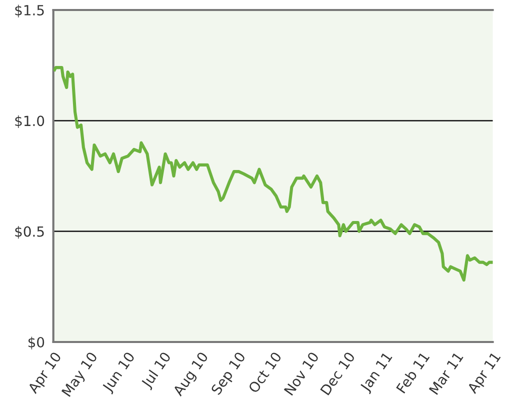 The image size is (508, 400). What do you see at coordinates (119, 372) in the screenshot?
I see `x-tick-label: Jun 10` at bounding box center [119, 372].